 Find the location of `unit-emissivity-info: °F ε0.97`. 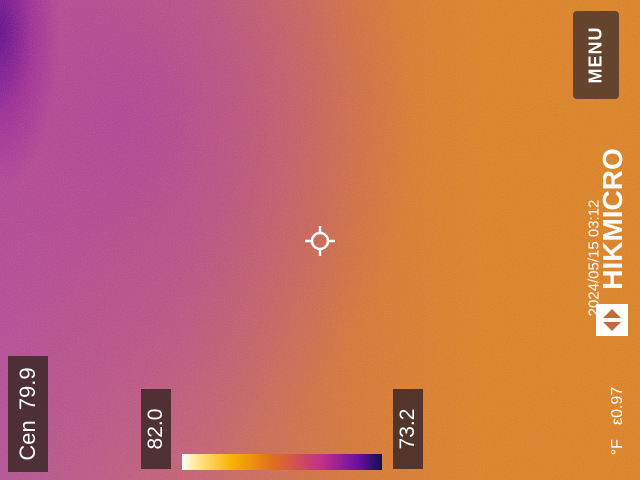

unit-emissivity-info: °F ε0.97 is located at coordinates (618, 421).